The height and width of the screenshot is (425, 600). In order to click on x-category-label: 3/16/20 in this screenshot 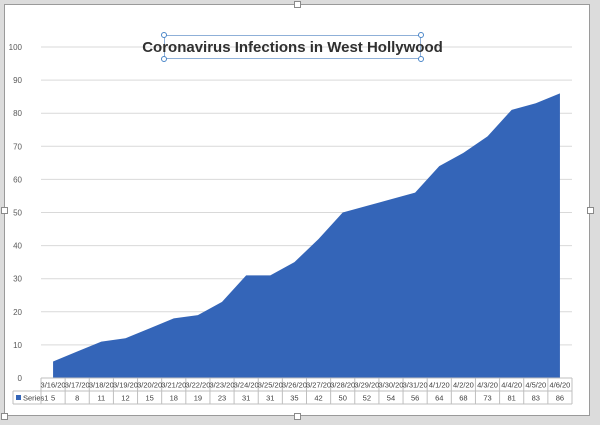, I will do `click(53, 385)`.